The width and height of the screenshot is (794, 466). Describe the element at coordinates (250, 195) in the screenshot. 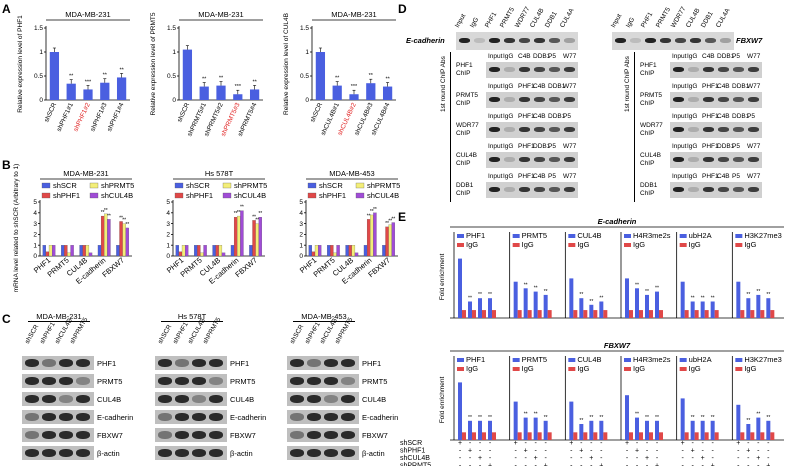

I see `legend-label: shCUL4B` at that location.